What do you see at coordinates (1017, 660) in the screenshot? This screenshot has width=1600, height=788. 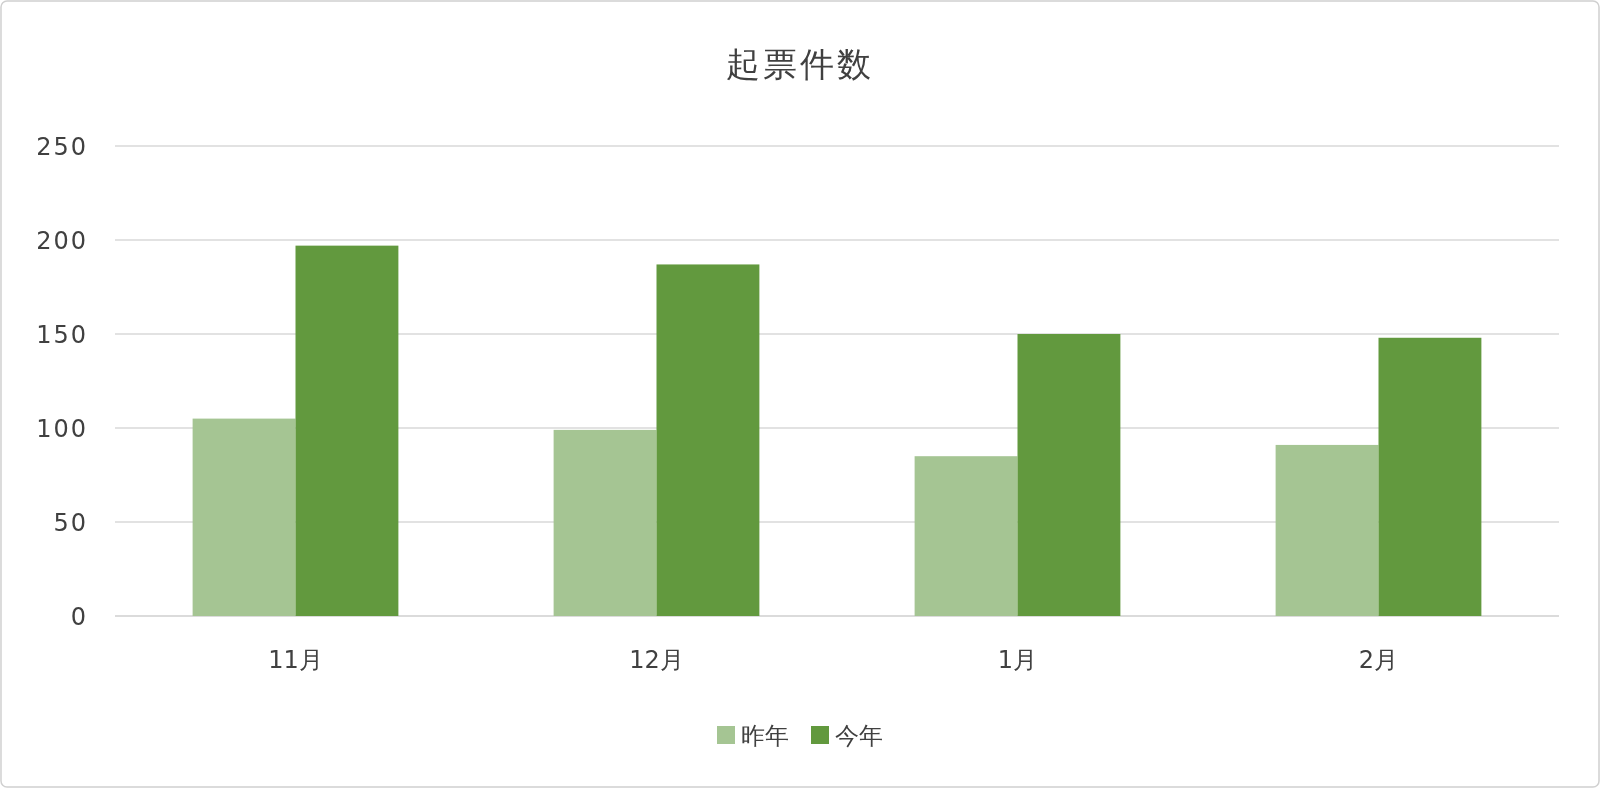 I see `x-tick-label: 1月` at bounding box center [1017, 660].